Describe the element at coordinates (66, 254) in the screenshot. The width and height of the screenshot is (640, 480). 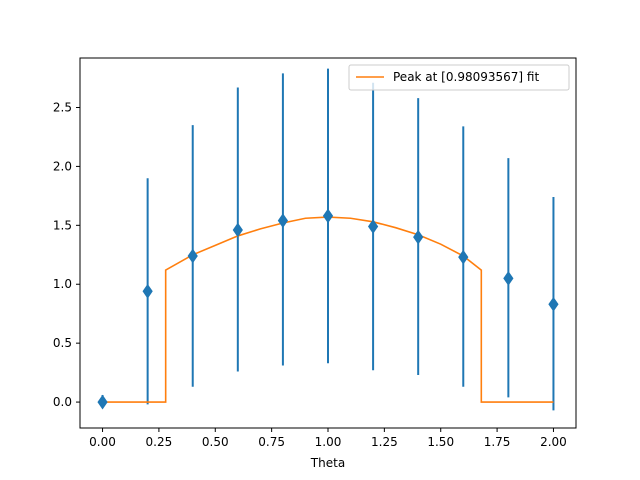
I see `y-axis: 0.0 0.5 1.0 1.5 2.0 2.5` at that location.